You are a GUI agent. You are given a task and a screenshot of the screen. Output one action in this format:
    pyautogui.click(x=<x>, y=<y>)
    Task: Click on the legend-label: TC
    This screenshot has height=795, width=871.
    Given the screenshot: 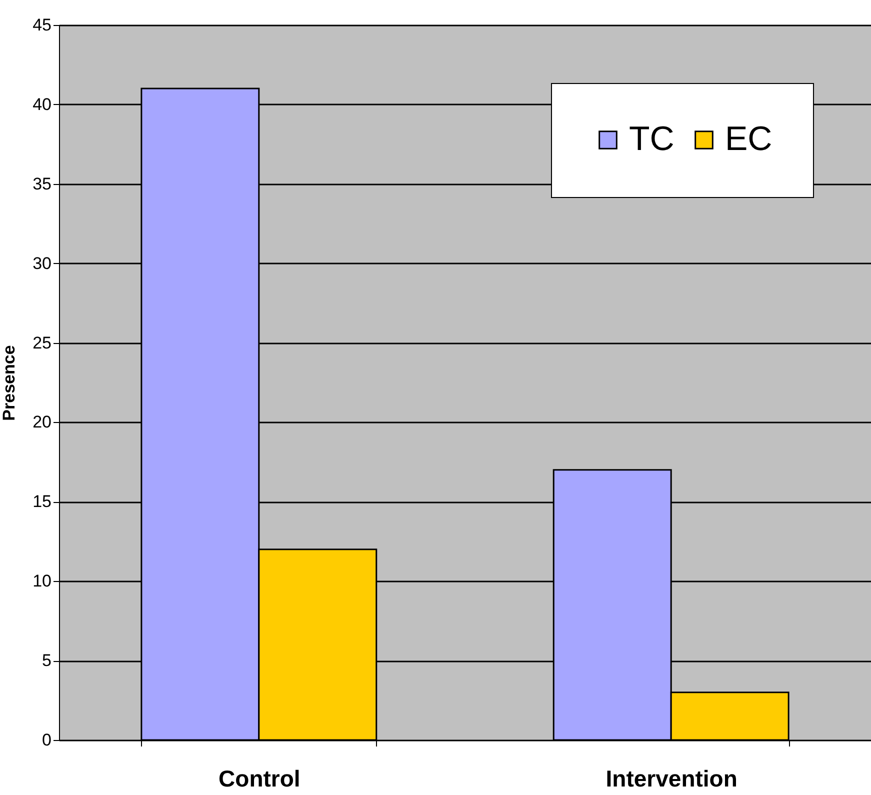 What is the action you would take?
    pyautogui.click(x=651, y=139)
    